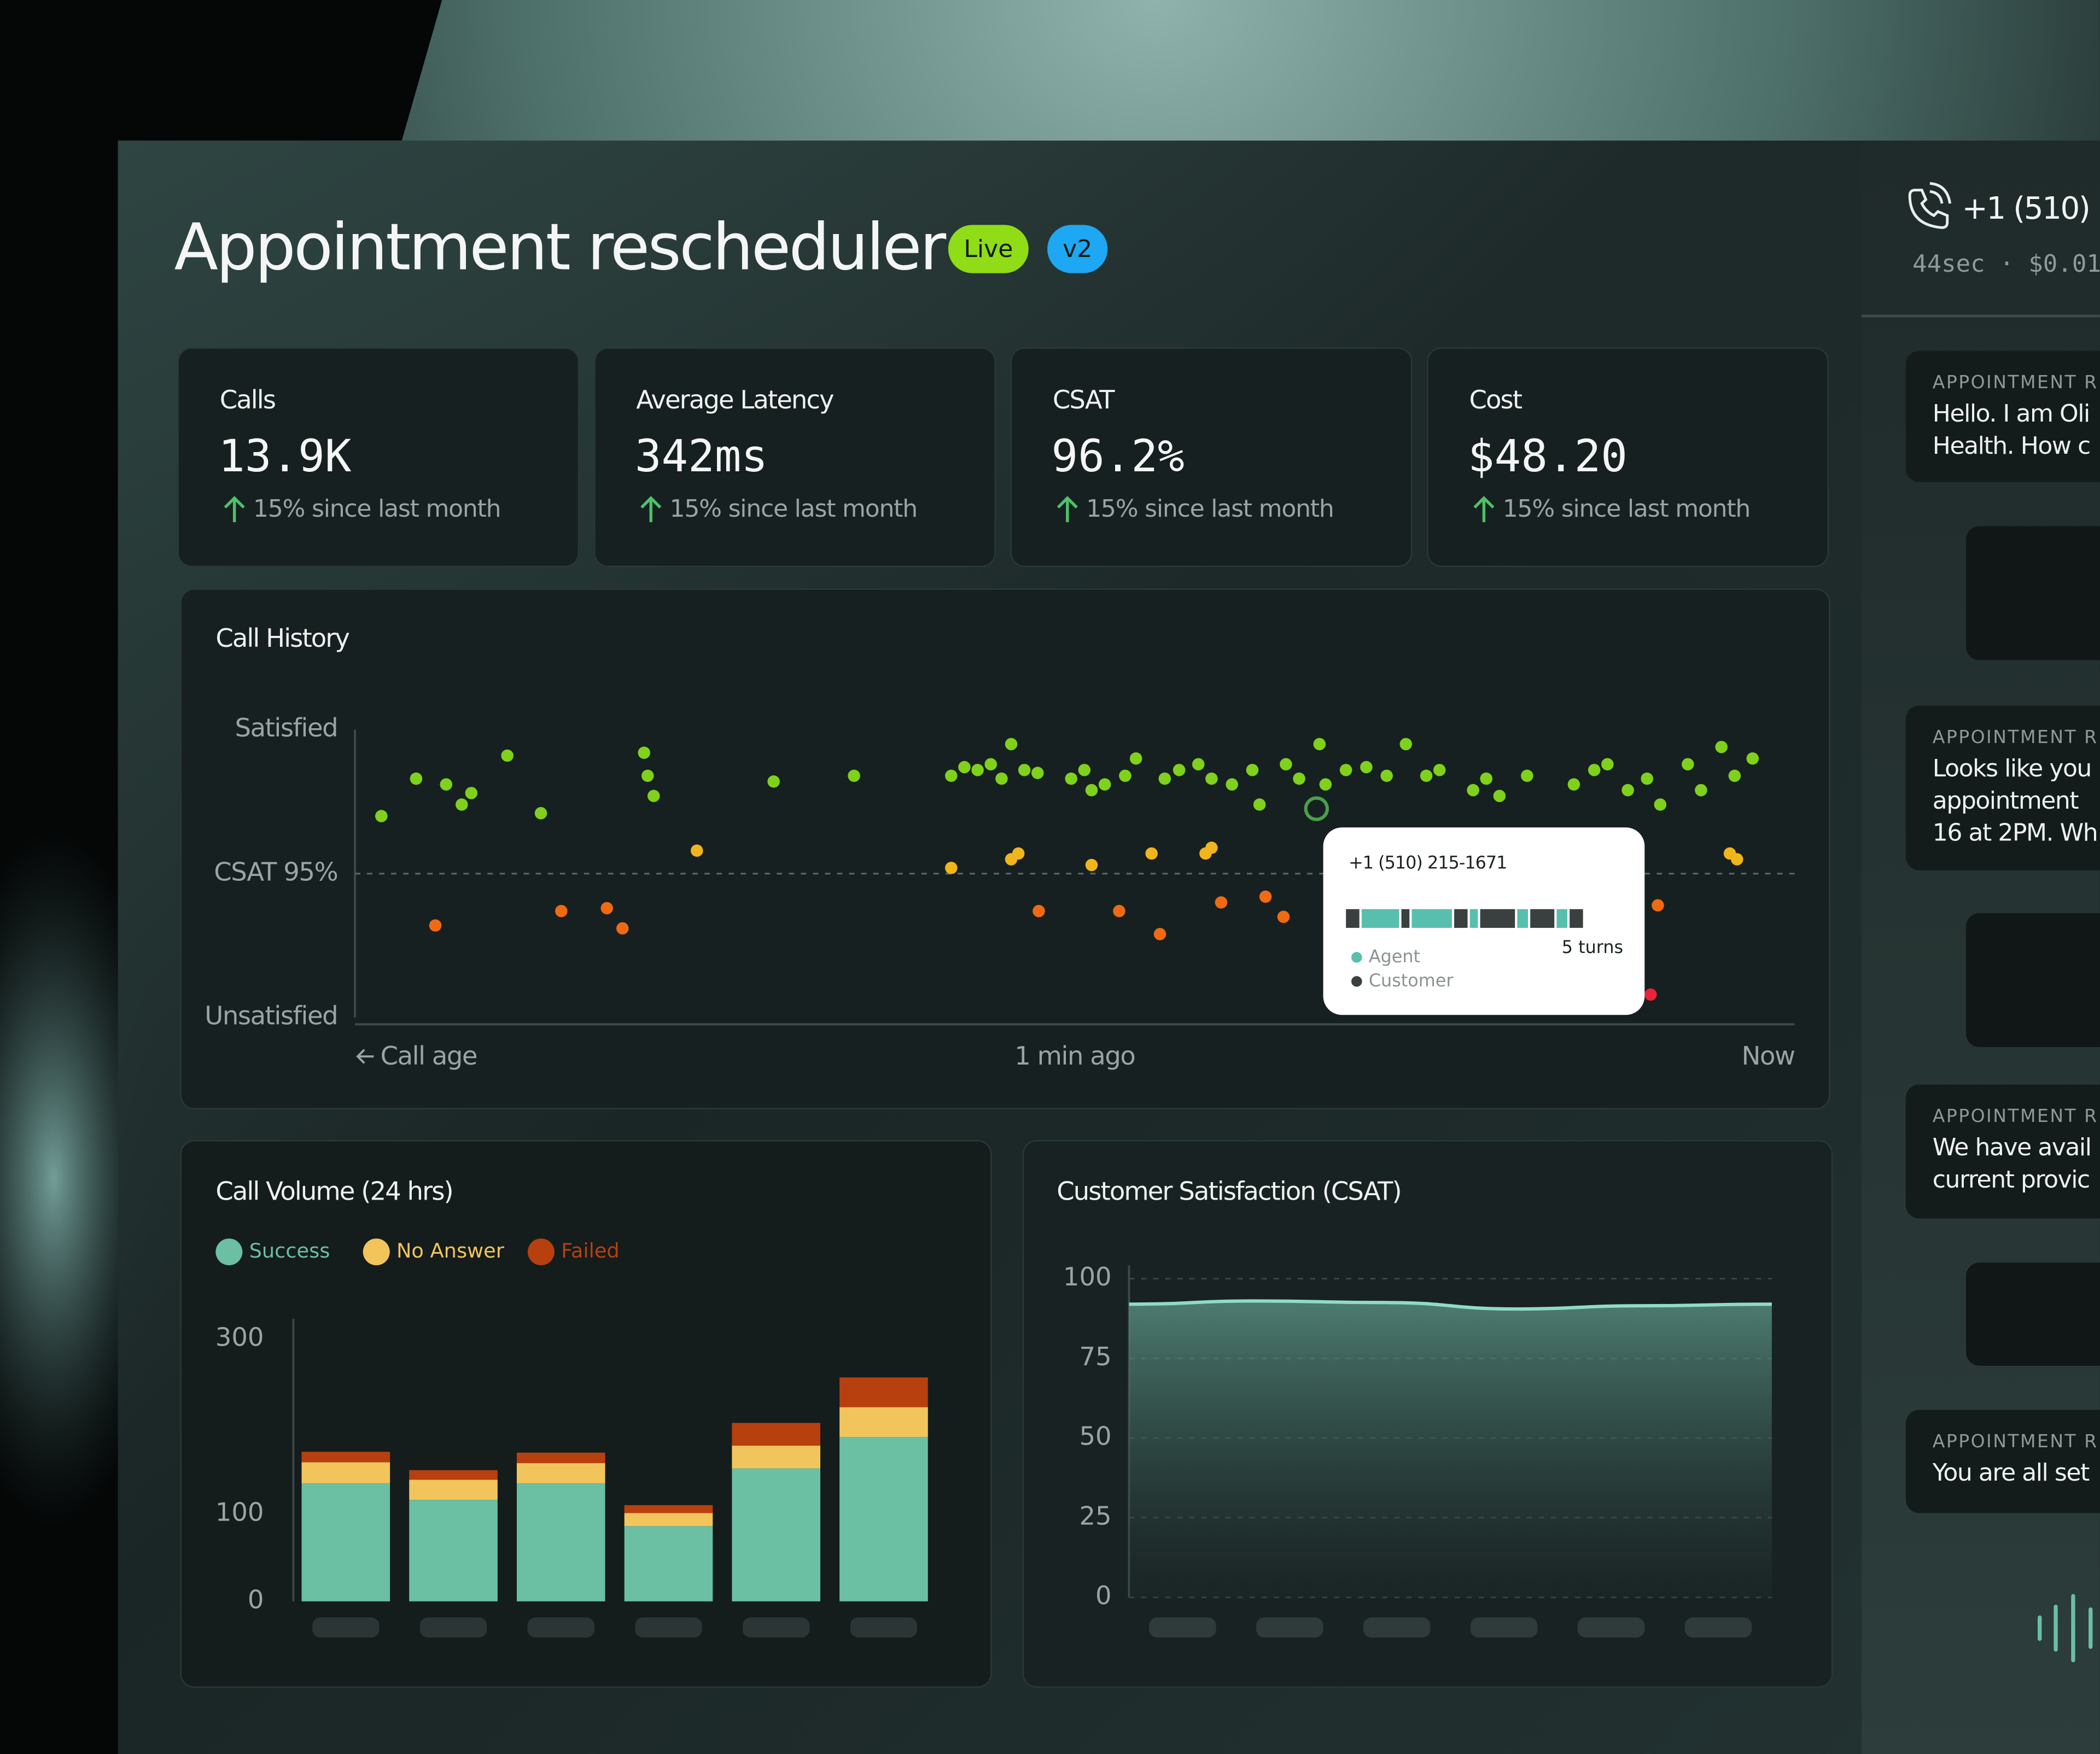 The image size is (2100, 1754). I want to click on legend-label: Success, so click(289, 1250).